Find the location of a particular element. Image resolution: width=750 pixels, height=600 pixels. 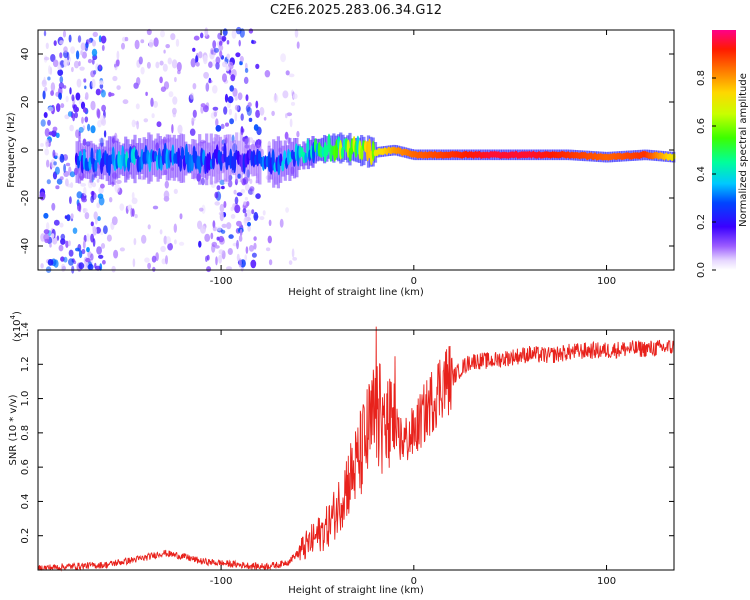

snr-y-multiplier-base: (x10 is located at coordinates (17, 330).